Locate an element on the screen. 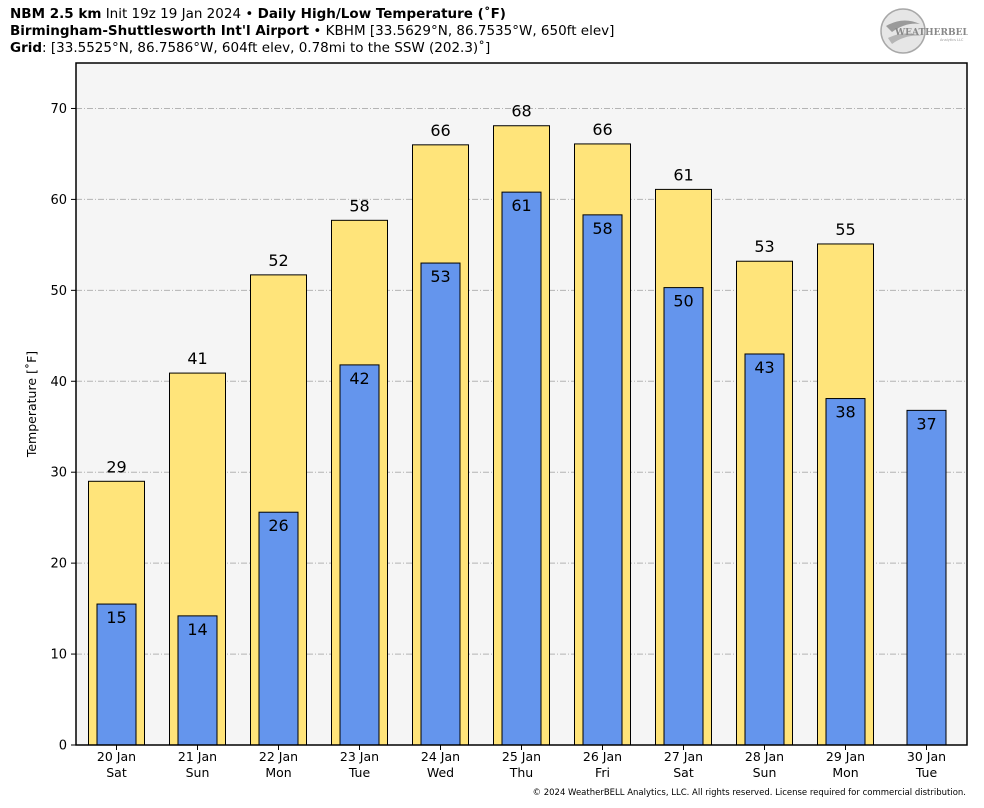 The image size is (984, 808). high-temp-label: 52 is located at coordinates (278, 260).